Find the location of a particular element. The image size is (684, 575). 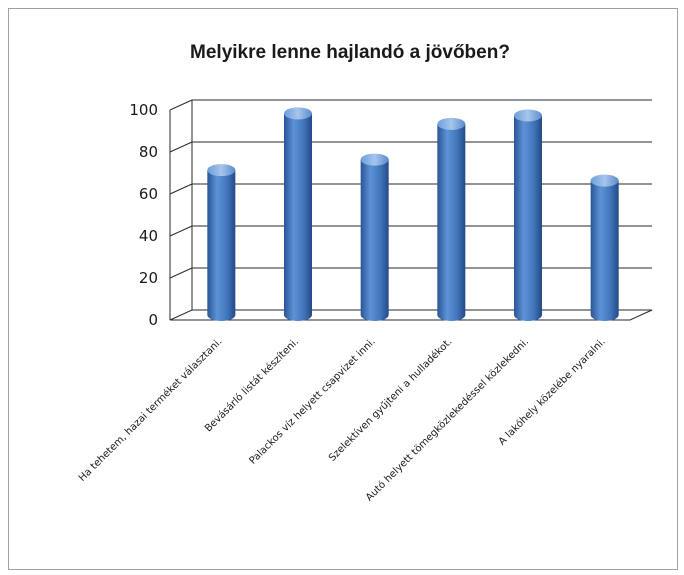

y-tick-label: 80 is located at coordinates (148, 152).